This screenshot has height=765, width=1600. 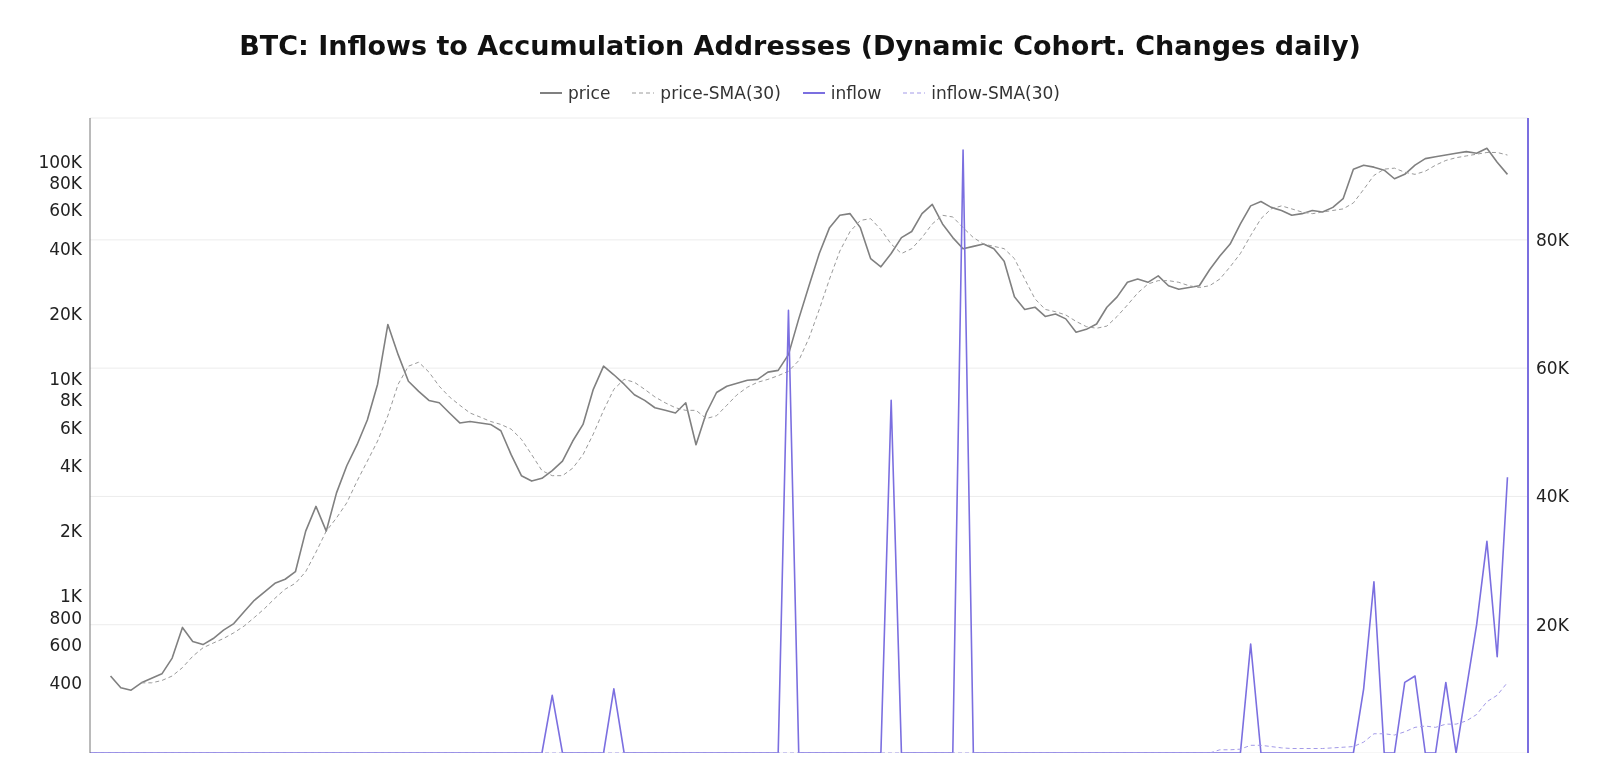 I want to click on y-tick-label: 400, so click(x=65, y=682).